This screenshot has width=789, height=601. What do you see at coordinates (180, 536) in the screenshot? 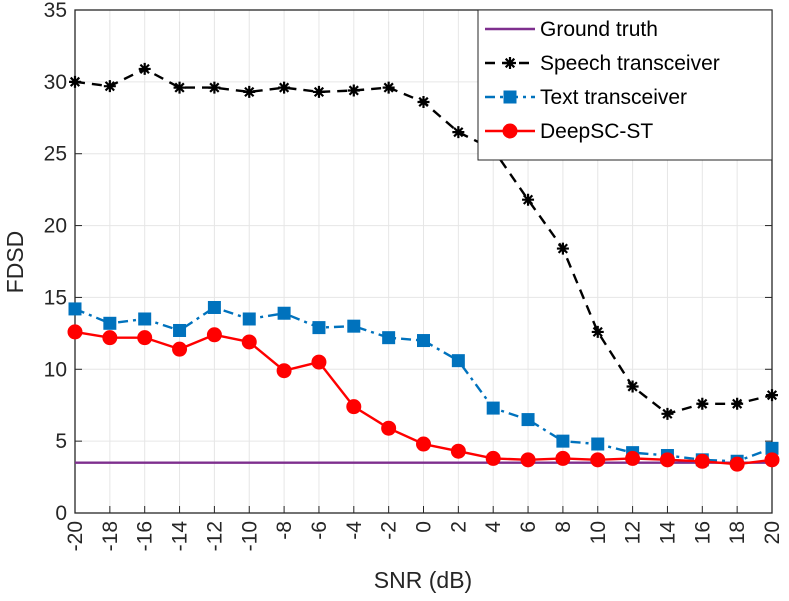
I see `x-tick-label: -14` at bounding box center [180, 536].